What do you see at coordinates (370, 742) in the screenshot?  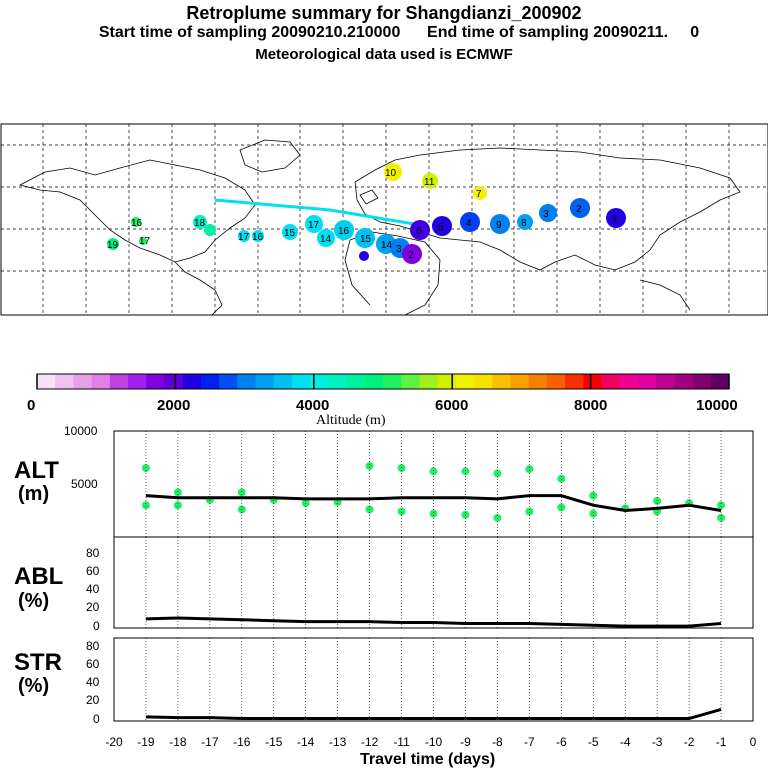 I see `x-tick-label: -12` at bounding box center [370, 742].